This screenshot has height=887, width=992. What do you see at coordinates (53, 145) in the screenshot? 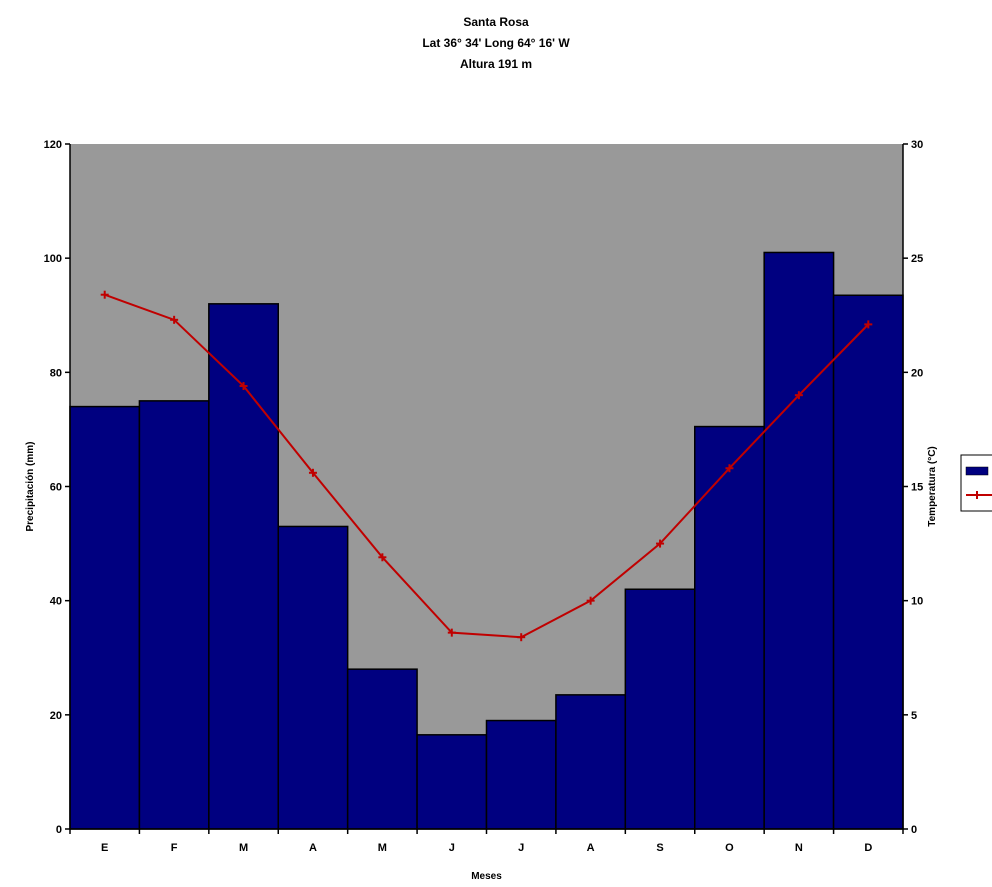
I see `left-tick-label: 120` at bounding box center [53, 145].